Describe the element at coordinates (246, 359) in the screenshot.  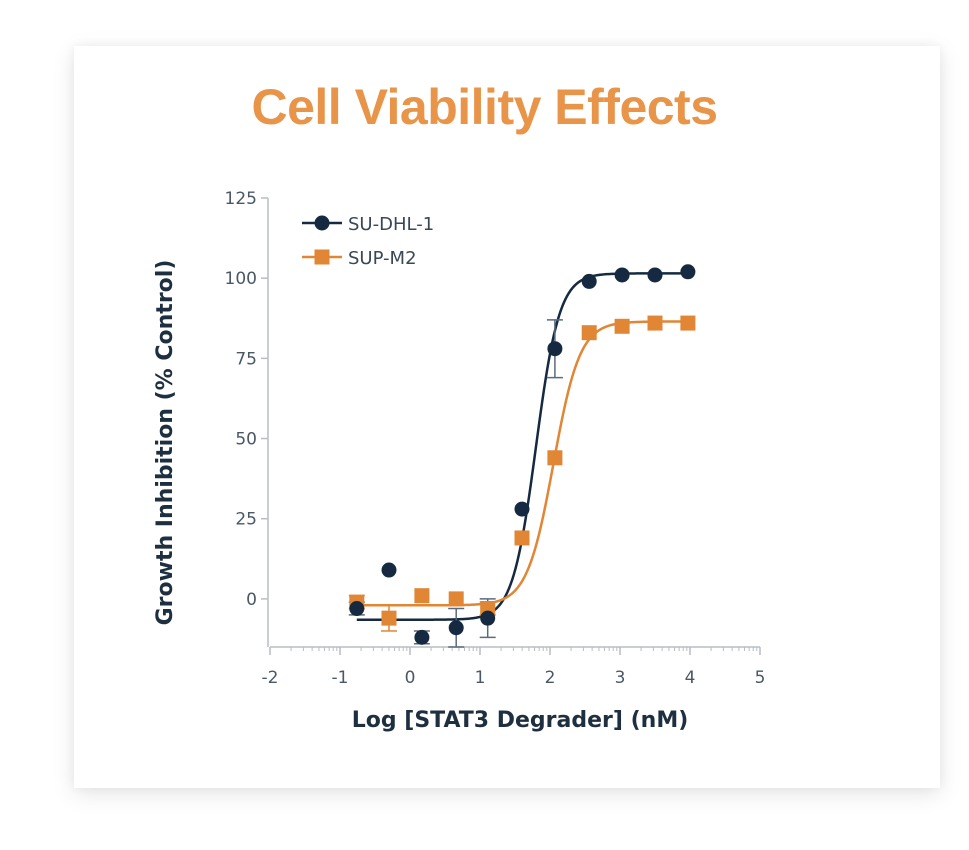
I see `y-tick-label: 75` at that location.